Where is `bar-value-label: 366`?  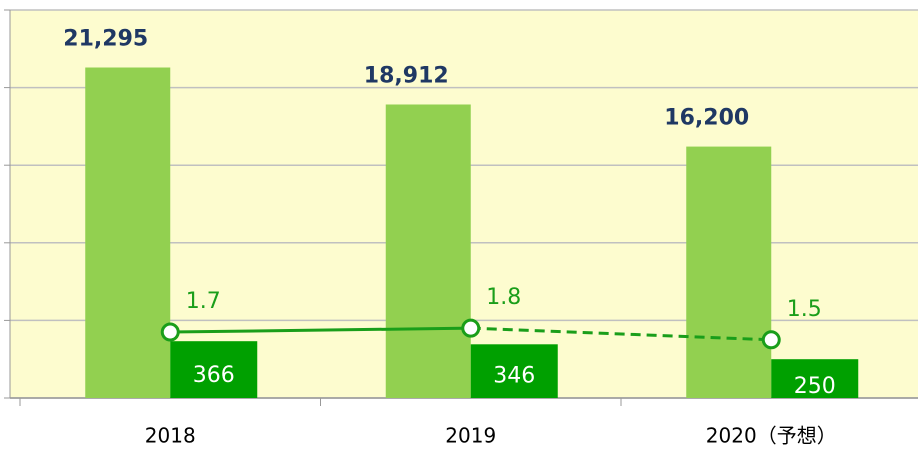
bar-value-label: 366 is located at coordinates (214, 375).